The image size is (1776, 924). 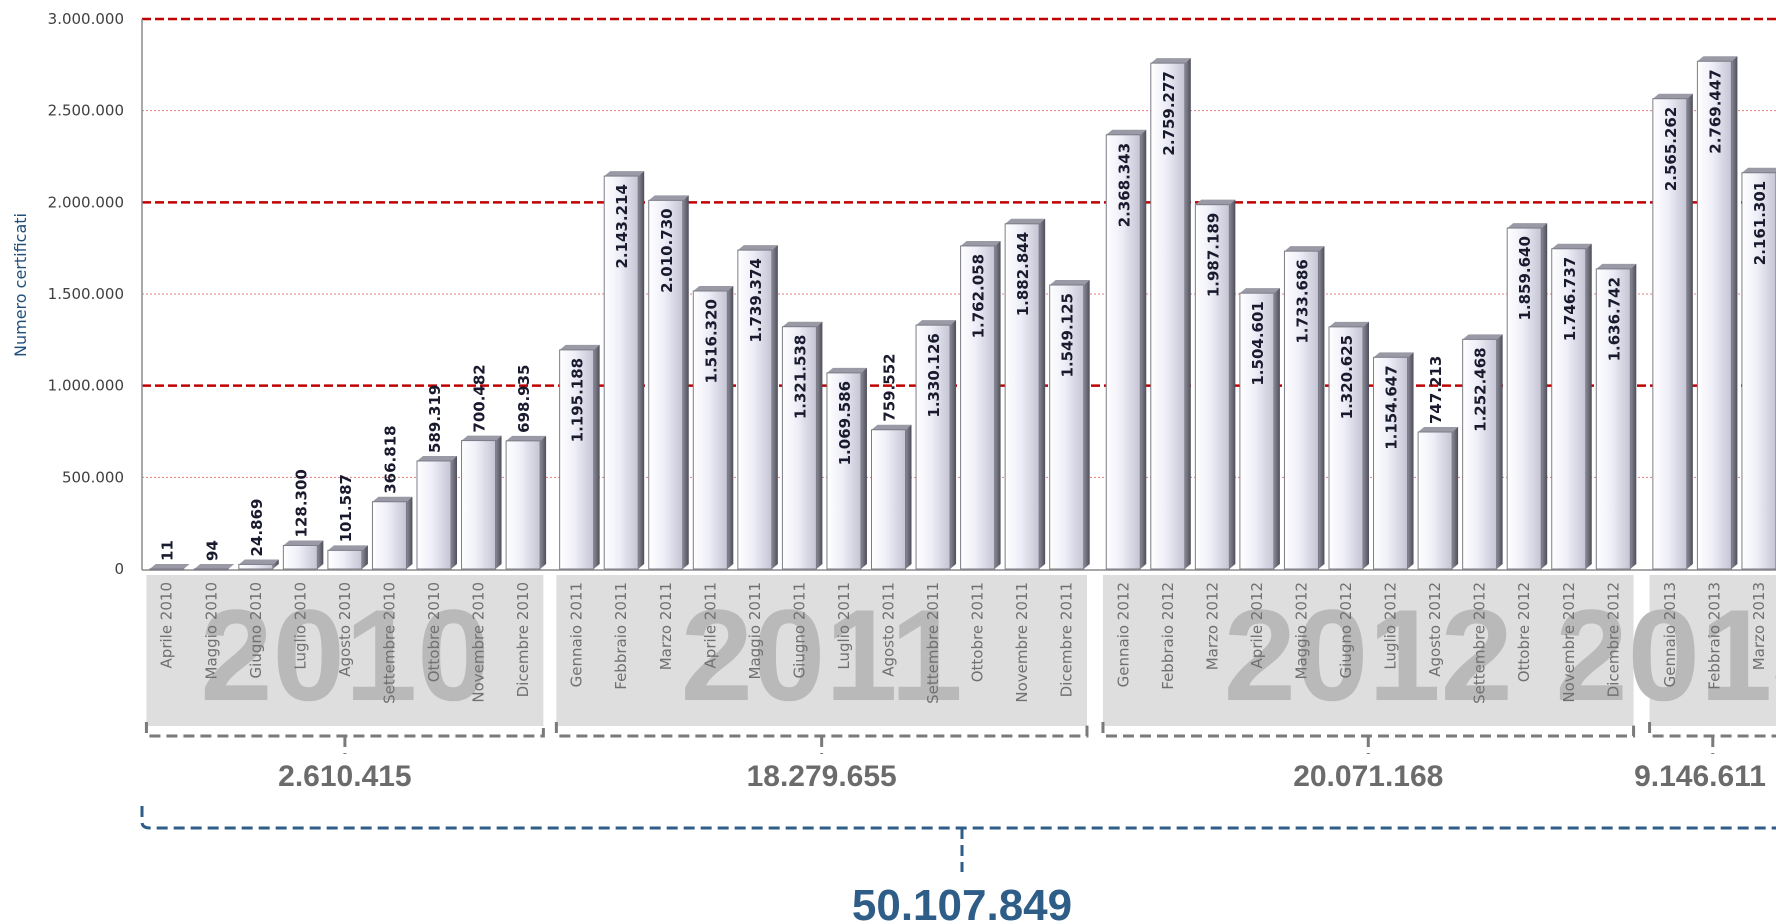 I want to click on bar-marzo-2011, so click(x=668, y=382).